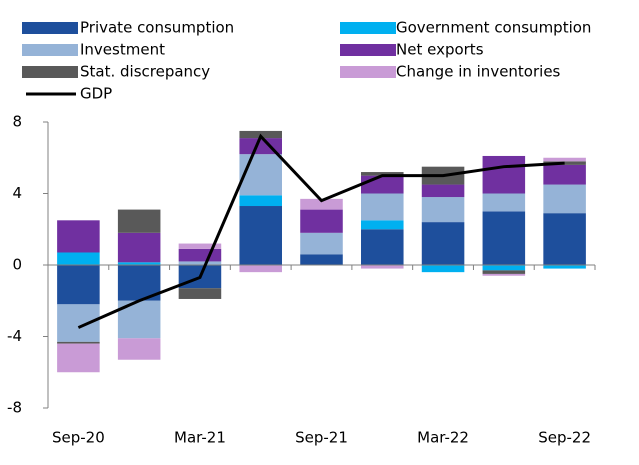 The height and width of the screenshot is (465, 639). Describe the element at coordinates (493, 28) in the screenshot. I see `legend-label: Government consumption` at that location.